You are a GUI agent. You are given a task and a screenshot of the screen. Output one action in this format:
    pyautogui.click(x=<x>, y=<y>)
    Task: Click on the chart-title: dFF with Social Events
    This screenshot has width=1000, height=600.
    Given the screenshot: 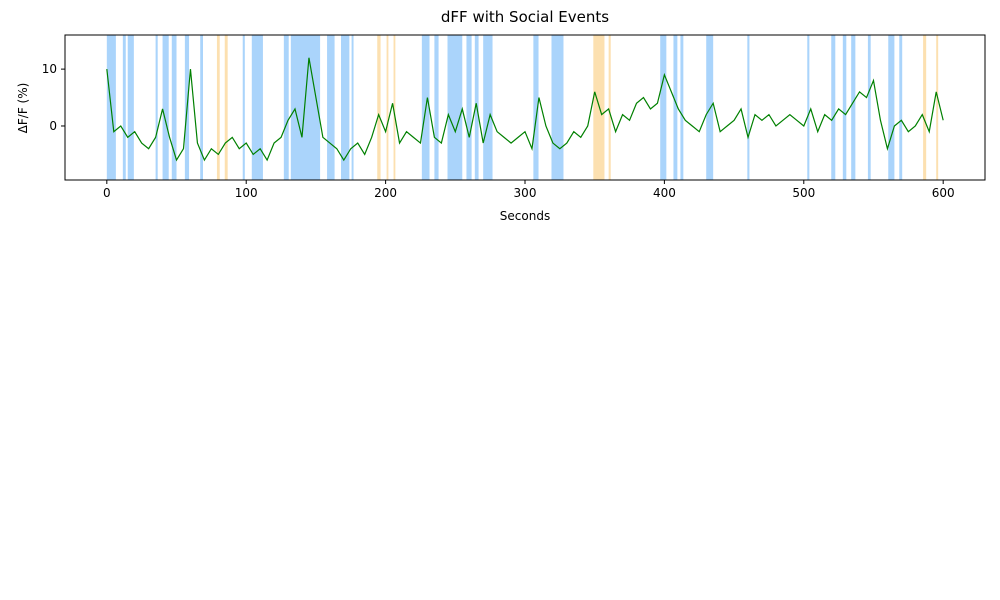 What is the action you would take?
    pyautogui.click(x=525, y=17)
    